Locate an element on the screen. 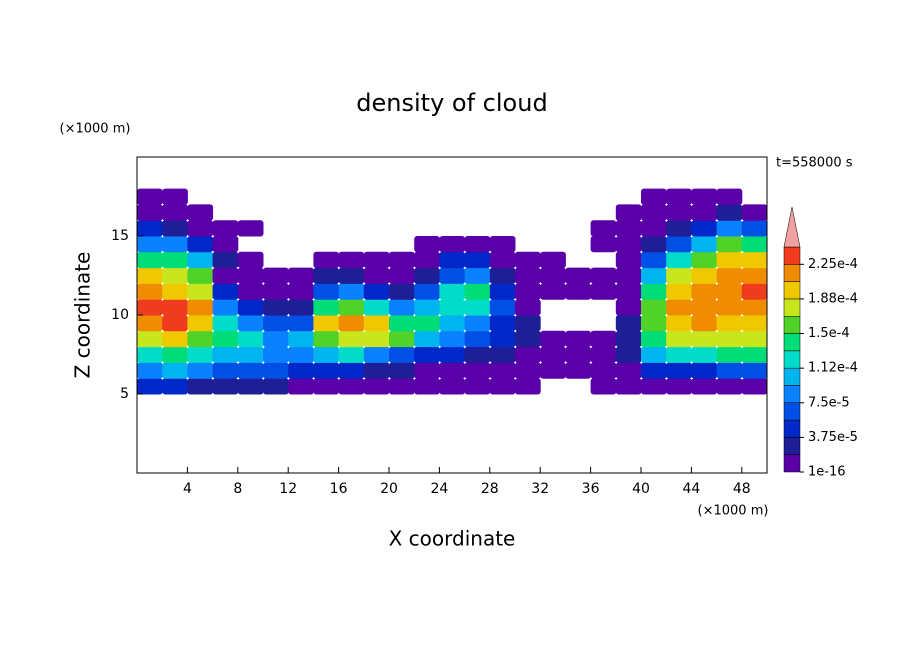  y-tick-label: 15 is located at coordinates (120, 236).